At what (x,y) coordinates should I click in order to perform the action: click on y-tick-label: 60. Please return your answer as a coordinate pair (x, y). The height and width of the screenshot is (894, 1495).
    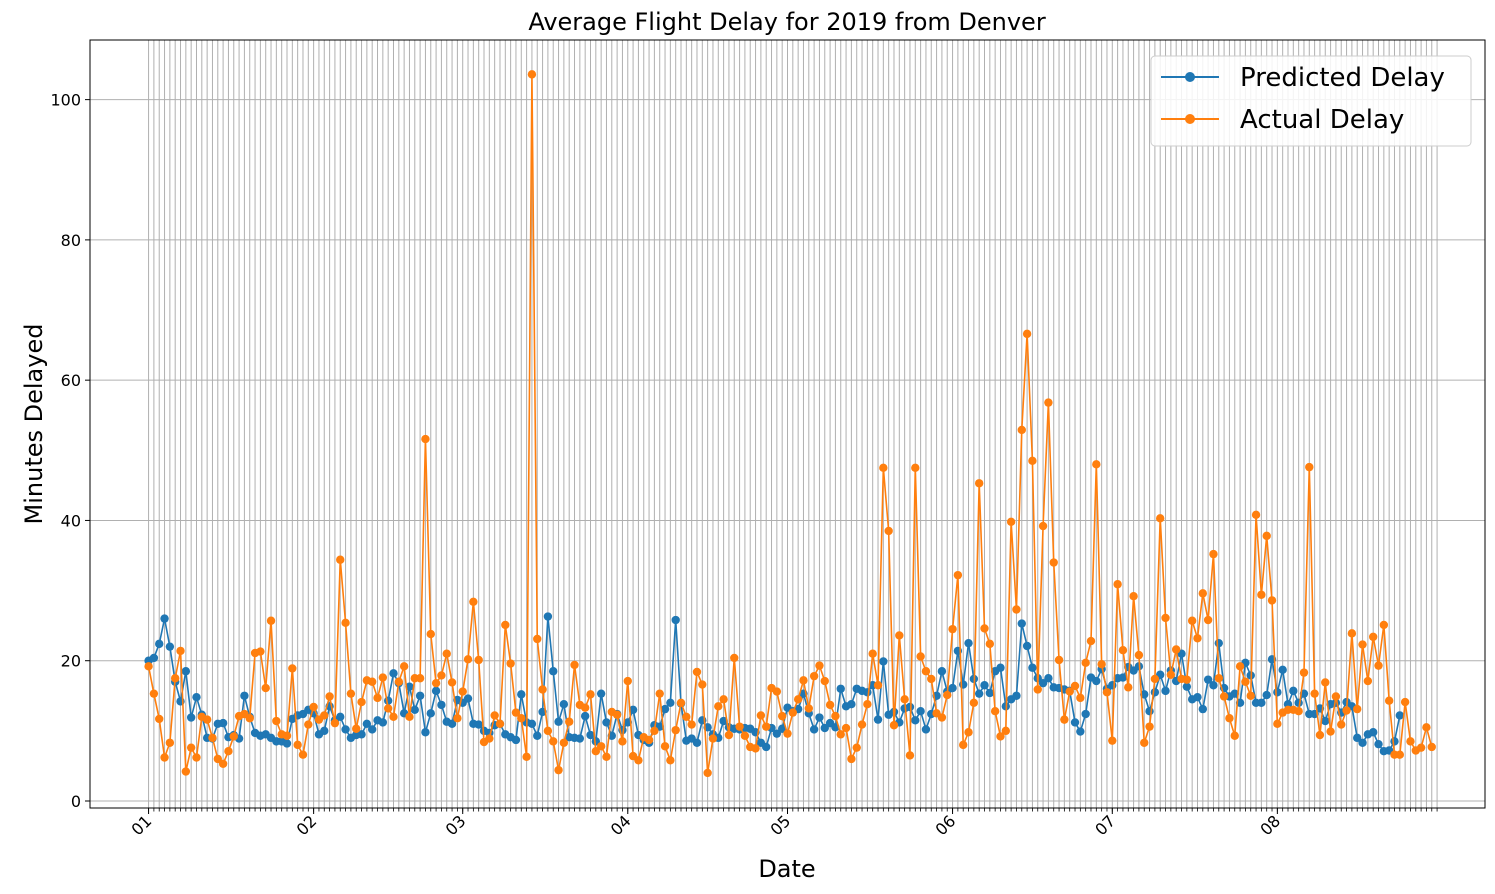
    Looking at the image, I should click on (71, 380).